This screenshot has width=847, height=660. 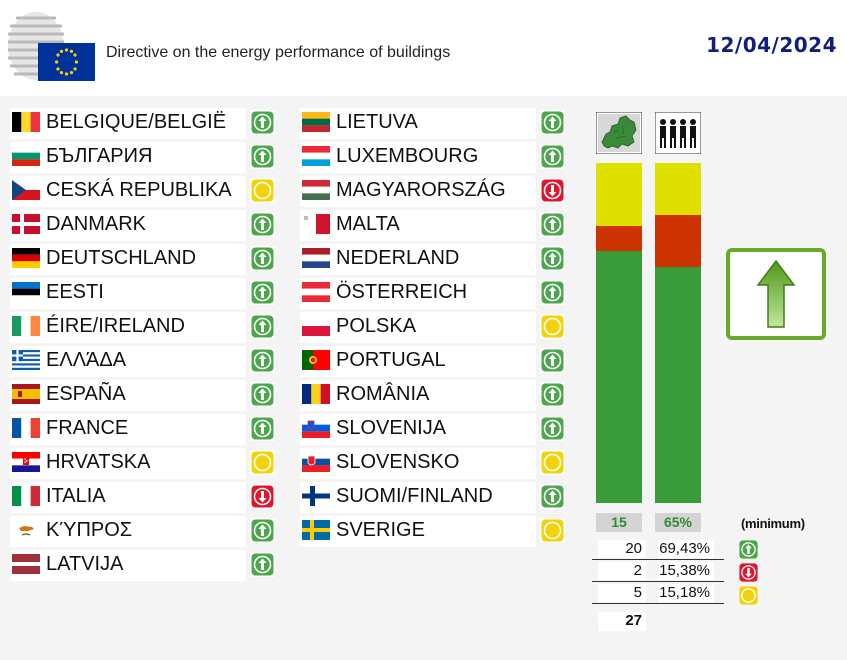 What do you see at coordinates (622, 549) in the screenshot?
I see `tally-count: 20` at bounding box center [622, 549].